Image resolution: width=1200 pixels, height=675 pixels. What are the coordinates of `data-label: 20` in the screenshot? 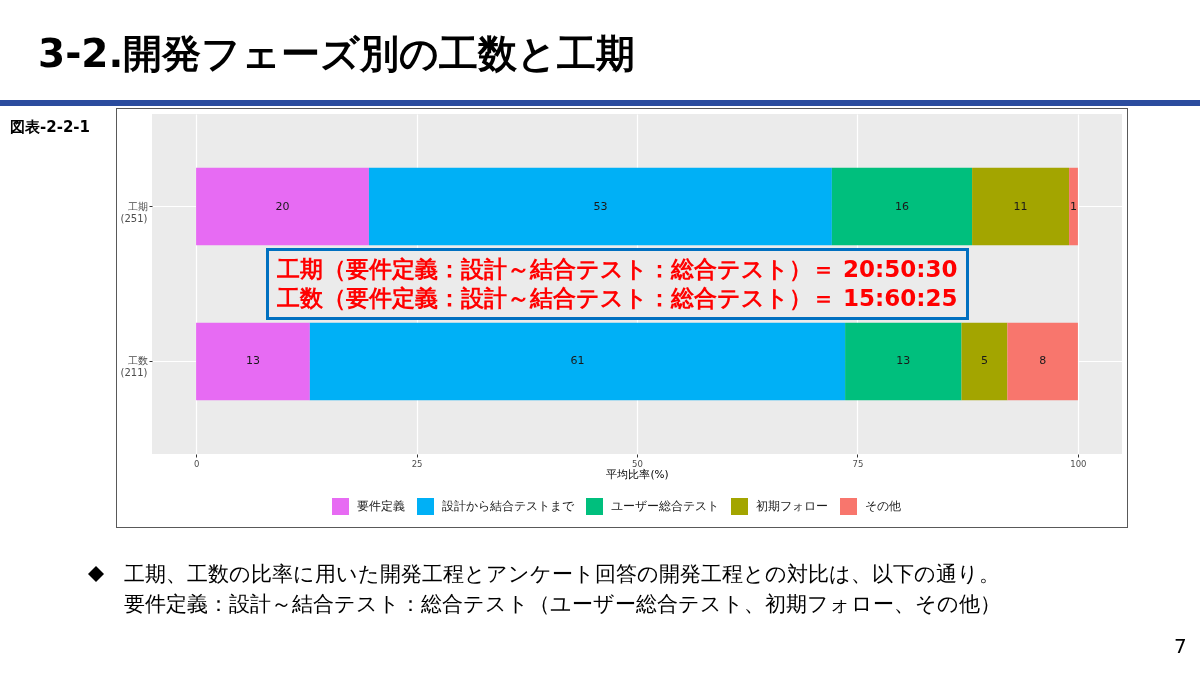 It's located at (282, 206).